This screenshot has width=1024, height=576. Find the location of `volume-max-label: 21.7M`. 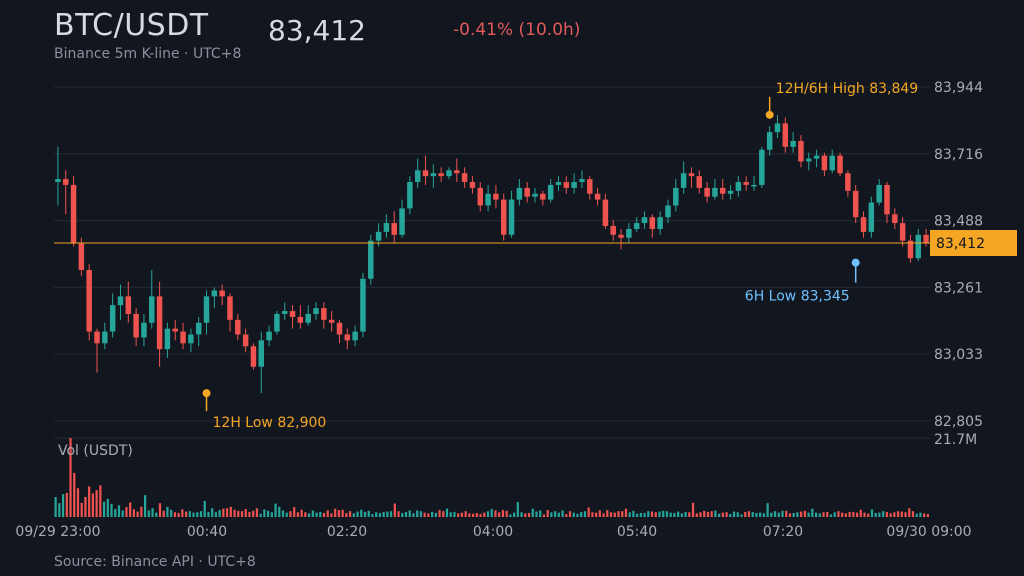

volume-max-label: 21.7M is located at coordinates (955, 440).